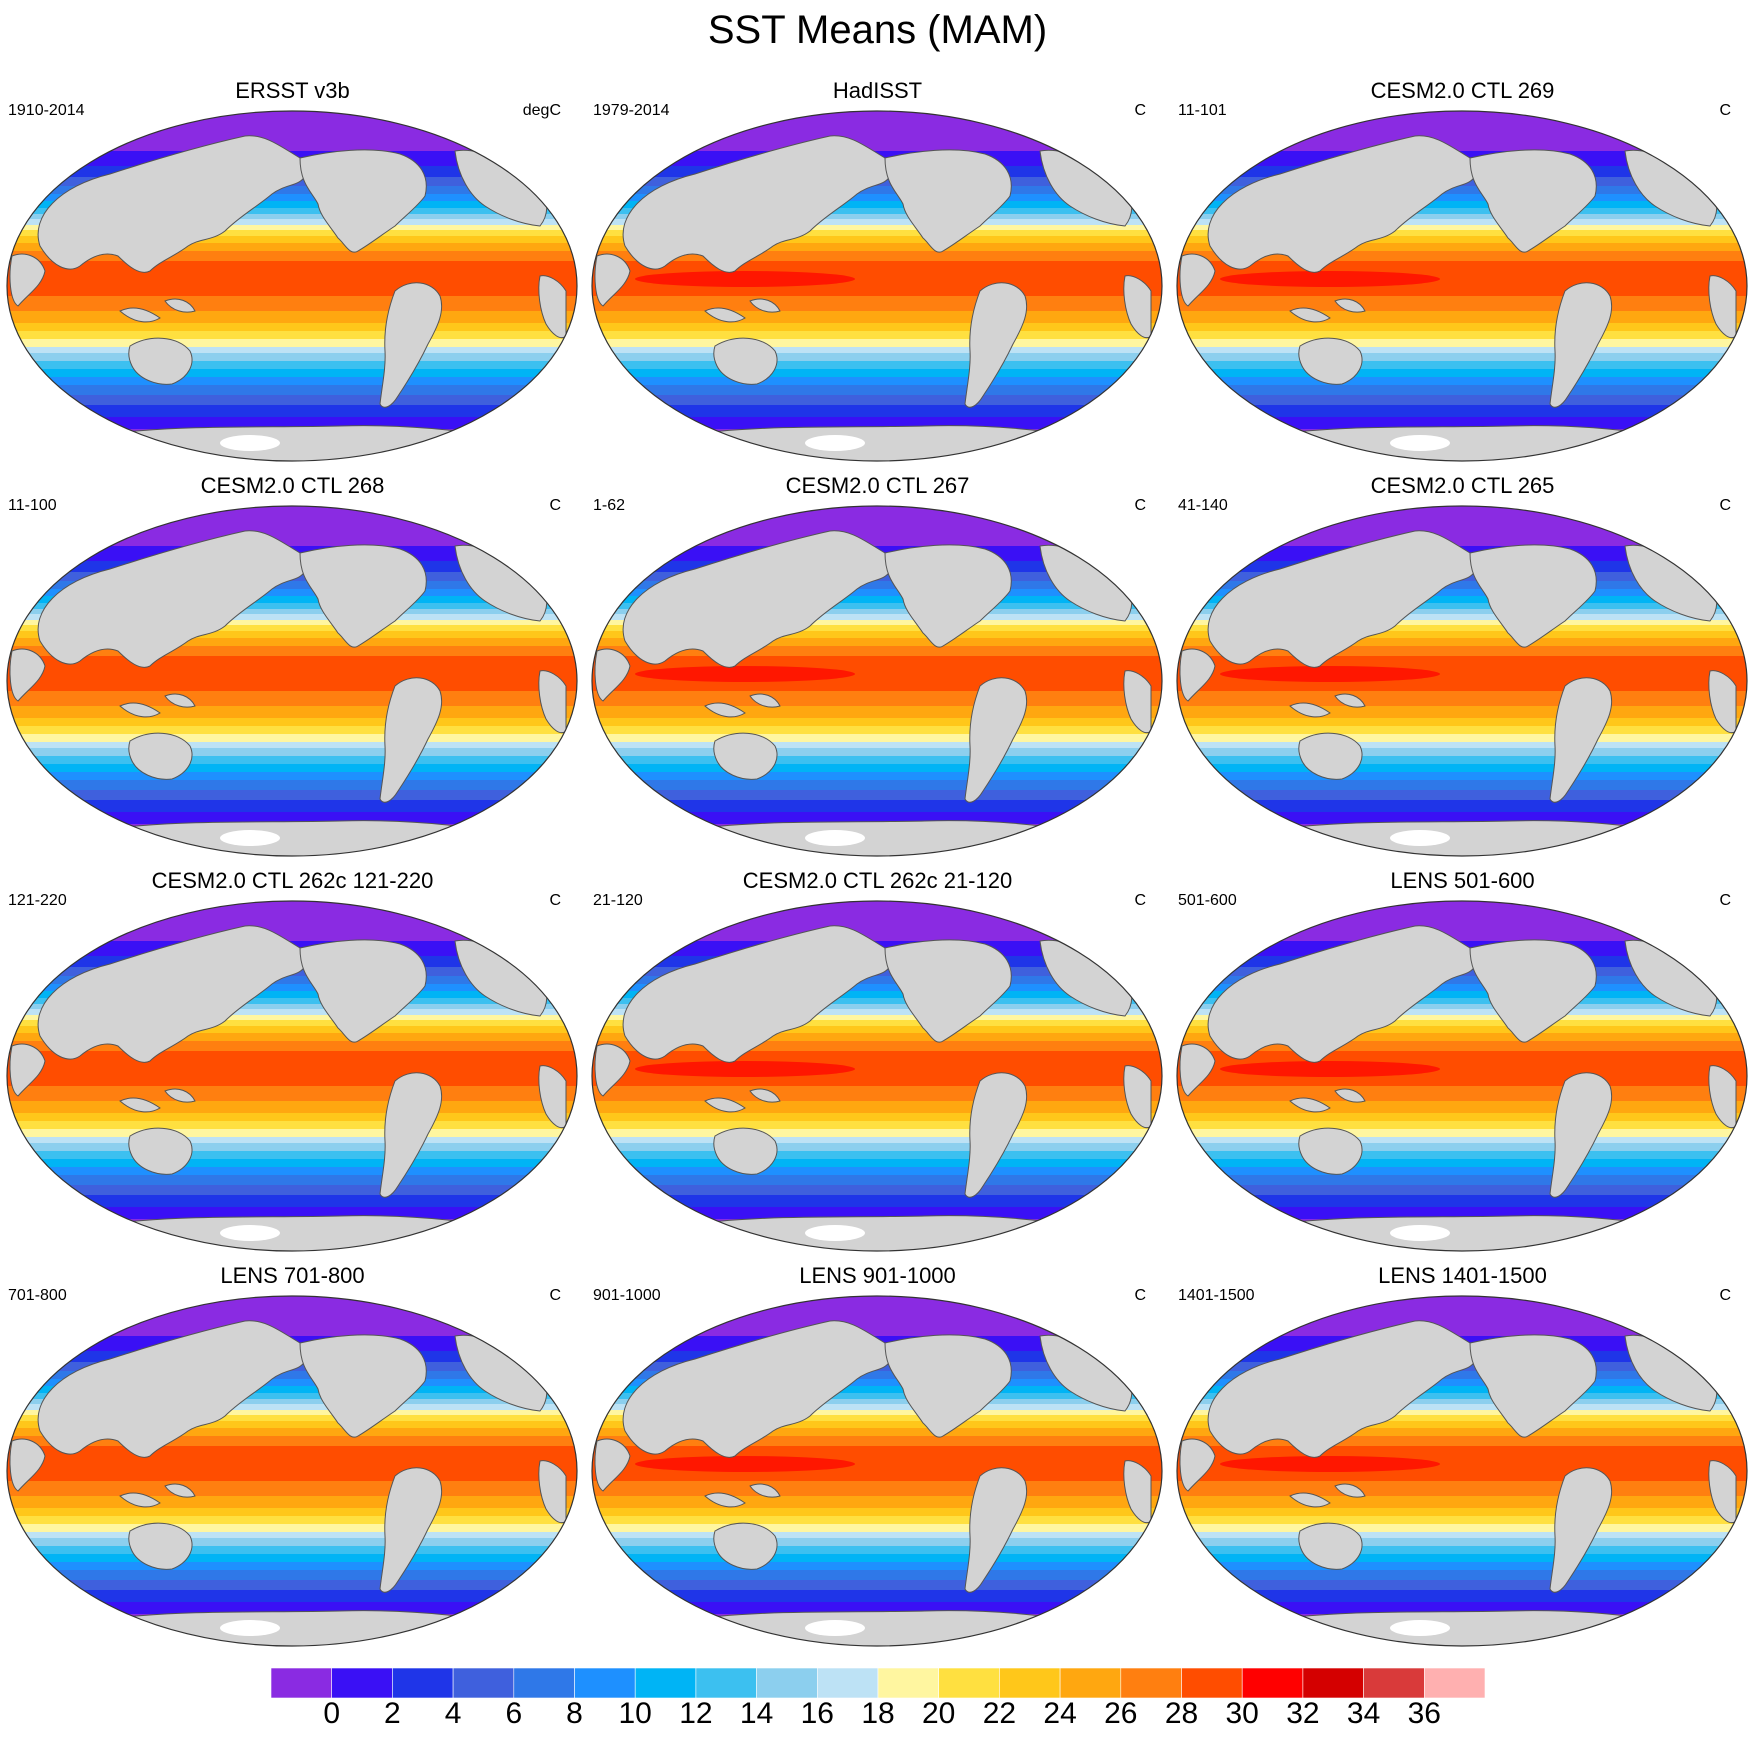  What do you see at coordinates (631, 110) in the screenshot?
I see `panel-years: 1979-2014` at bounding box center [631, 110].